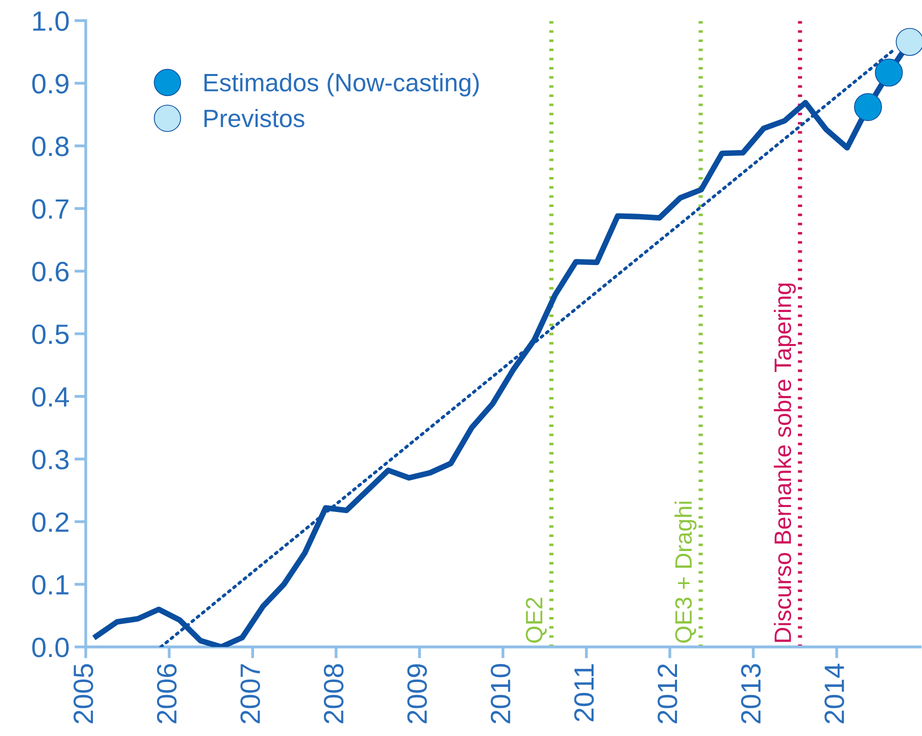  Describe the element at coordinates (417, 694) in the screenshot. I see `x-tick-label: 2009` at that location.